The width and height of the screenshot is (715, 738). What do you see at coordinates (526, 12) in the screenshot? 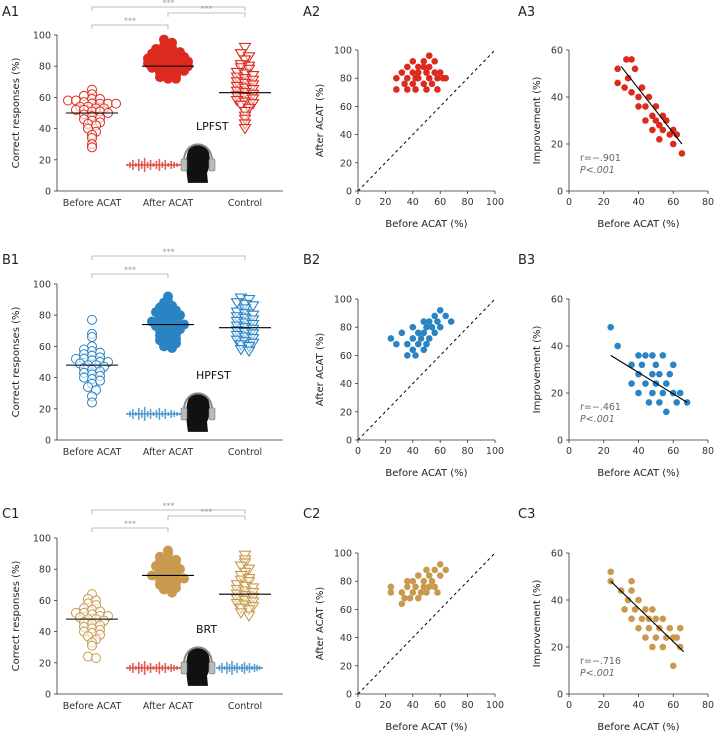
I see `panel-label: A3` at bounding box center [526, 12].